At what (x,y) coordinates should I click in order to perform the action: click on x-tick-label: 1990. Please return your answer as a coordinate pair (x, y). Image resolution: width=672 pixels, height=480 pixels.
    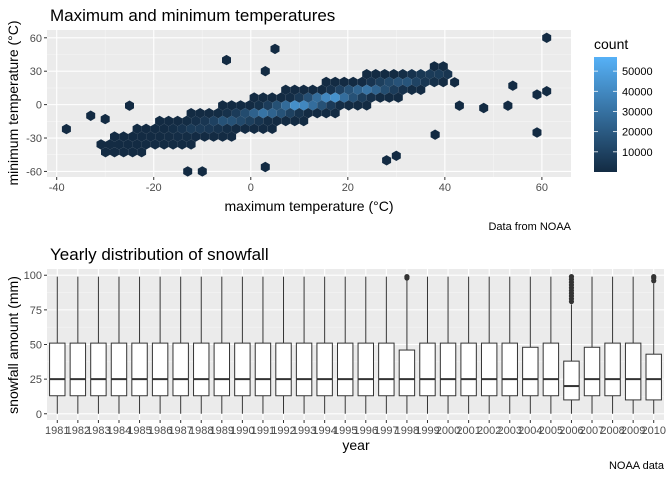
    Looking at the image, I should click on (242, 431).